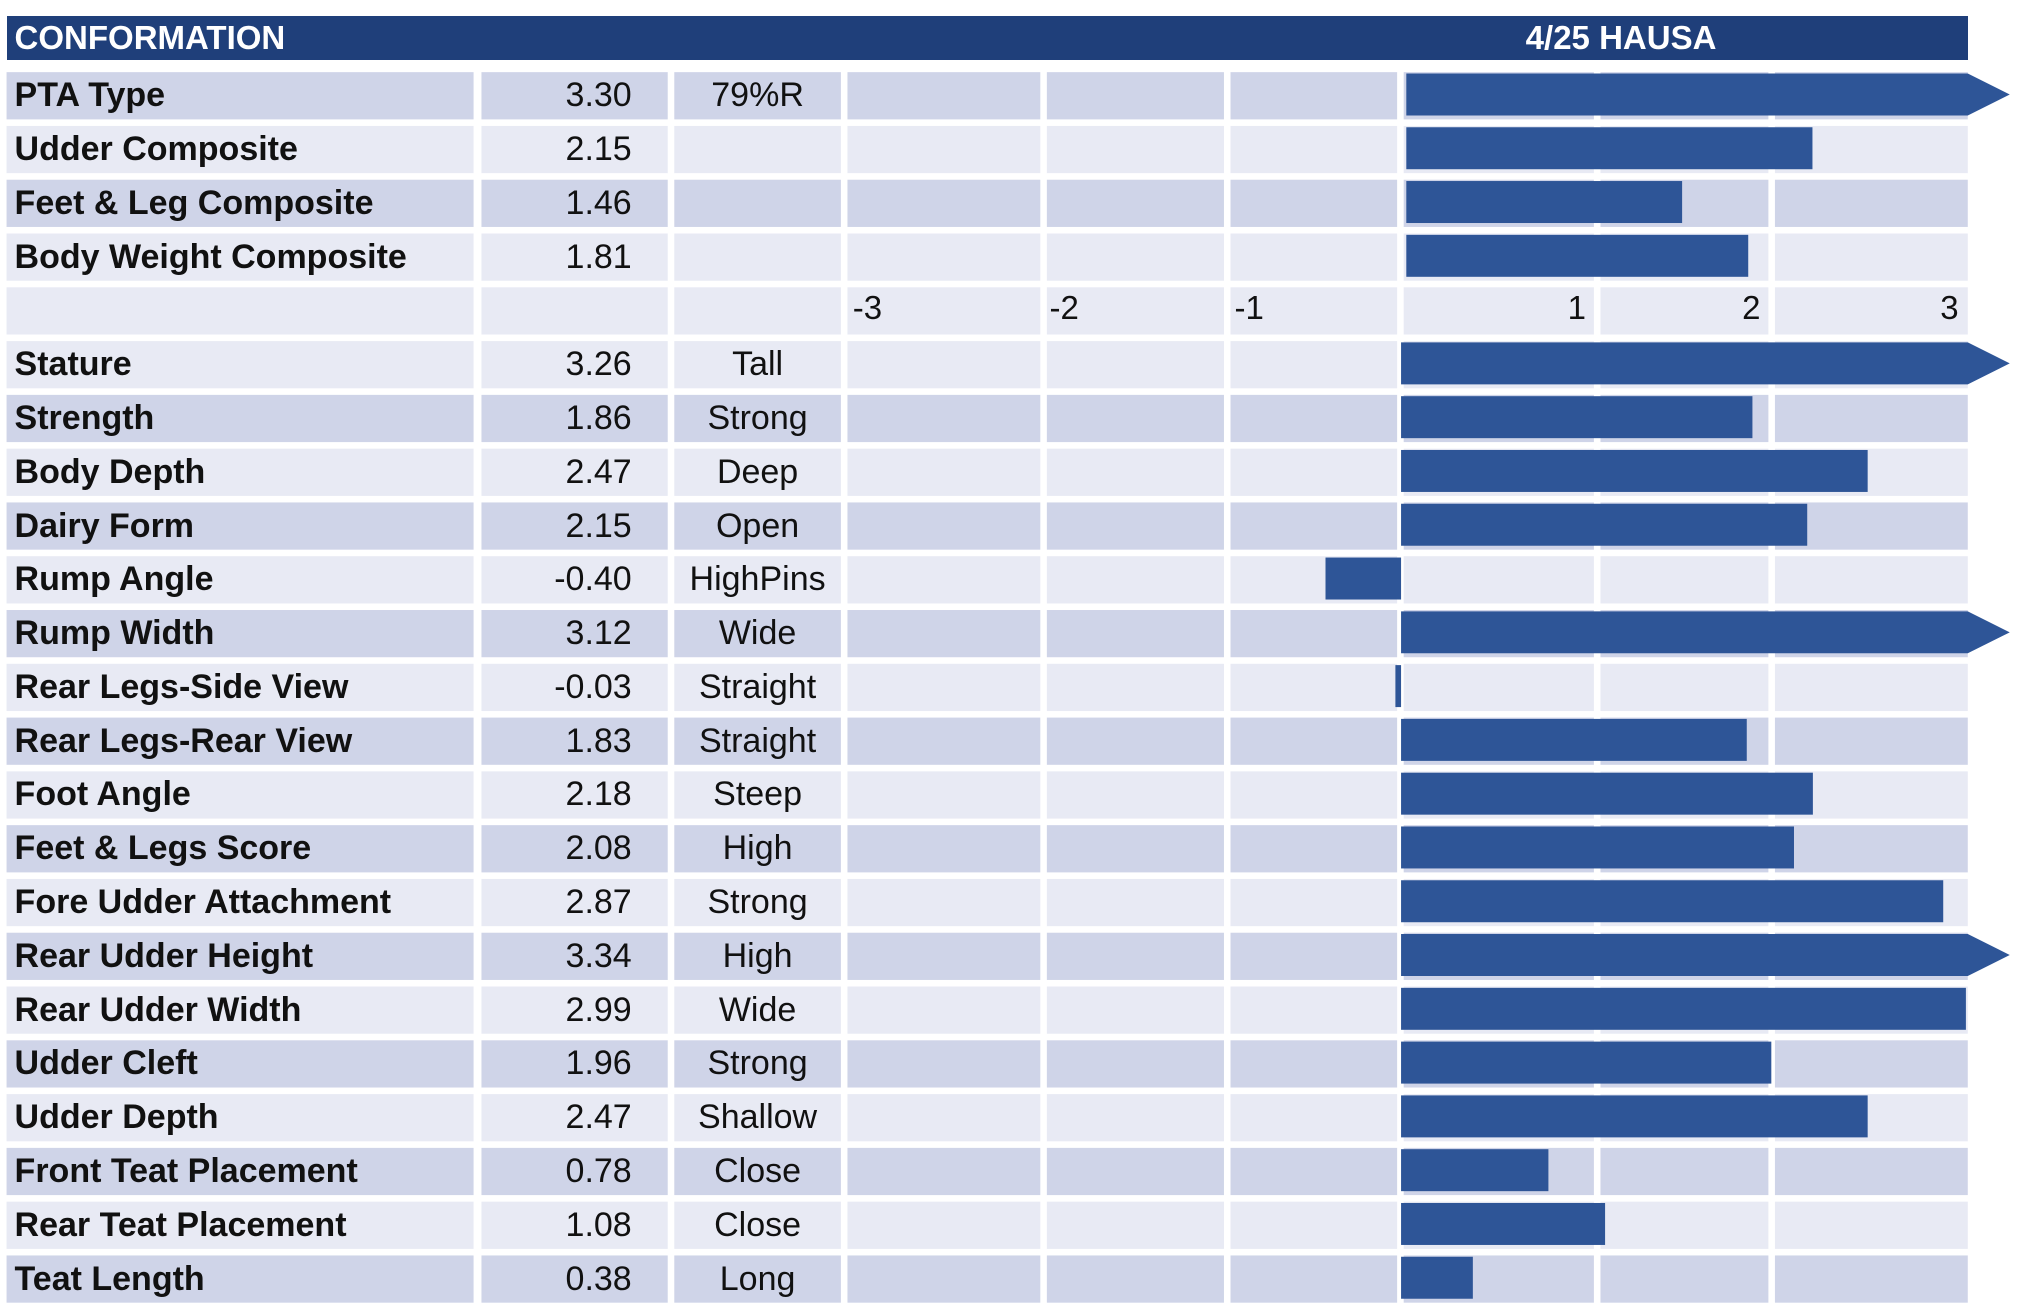 The image size is (2036, 1312). I want to click on trait-name: Body Weight Composite, so click(210, 256).